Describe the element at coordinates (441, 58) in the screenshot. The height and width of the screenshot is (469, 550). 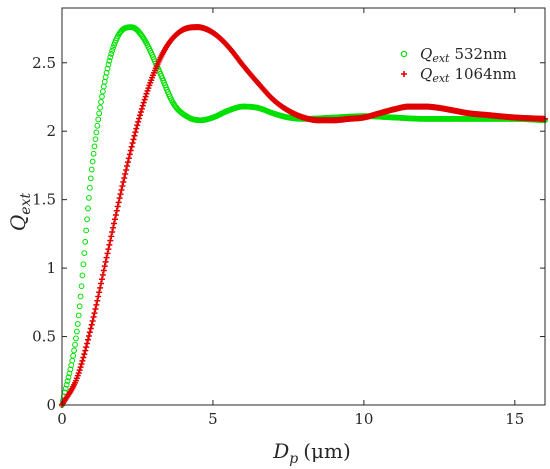
I see `legend-subscript-532nm: ext` at that location.